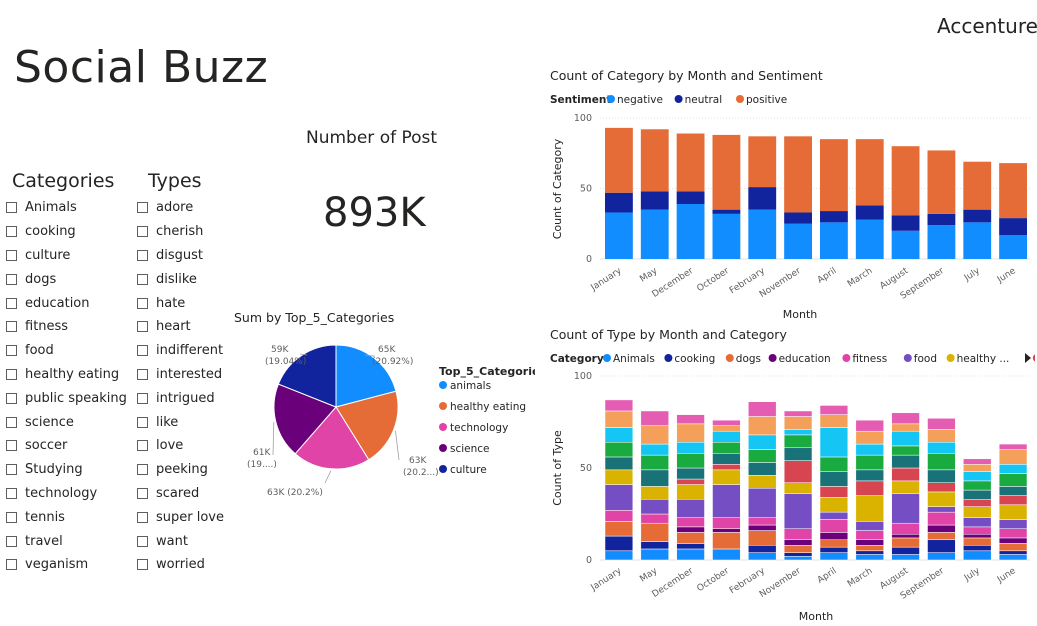  Describe the element at coordinates (704, 100) in the screenshot. I see `legend-item: neutral` at that location.